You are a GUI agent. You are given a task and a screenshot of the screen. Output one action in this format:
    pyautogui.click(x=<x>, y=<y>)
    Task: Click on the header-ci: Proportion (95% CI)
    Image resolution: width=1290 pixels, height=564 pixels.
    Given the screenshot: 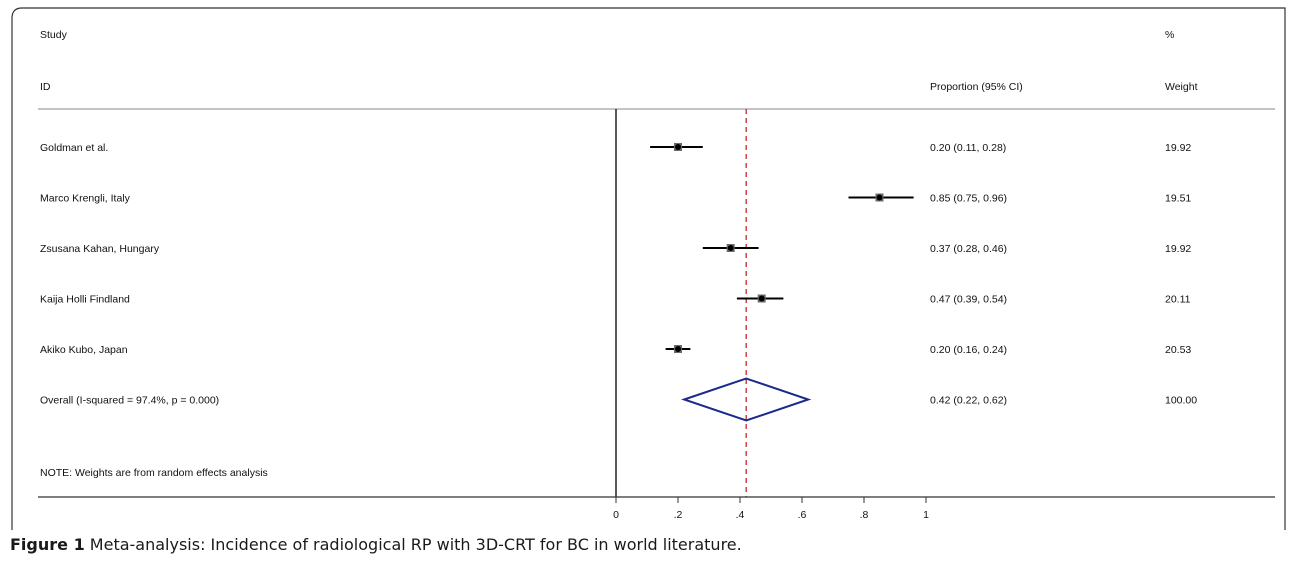 What is the action you would take?
    pyautogui.click(x=976, y=87)
    